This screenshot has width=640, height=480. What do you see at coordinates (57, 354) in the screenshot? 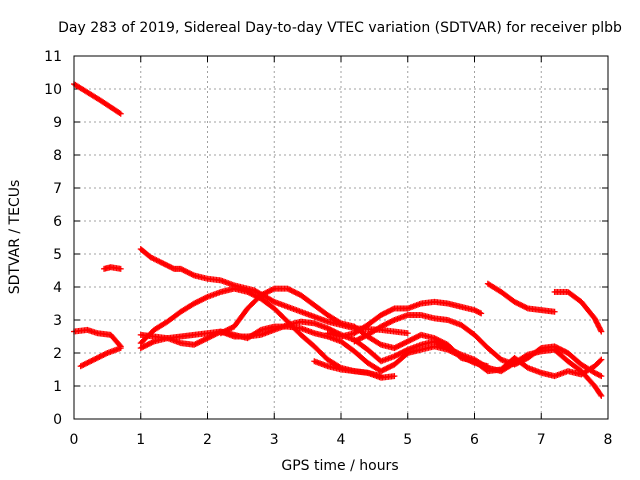
I see `y-tick-label: 2` at bounding box center [57, 354].